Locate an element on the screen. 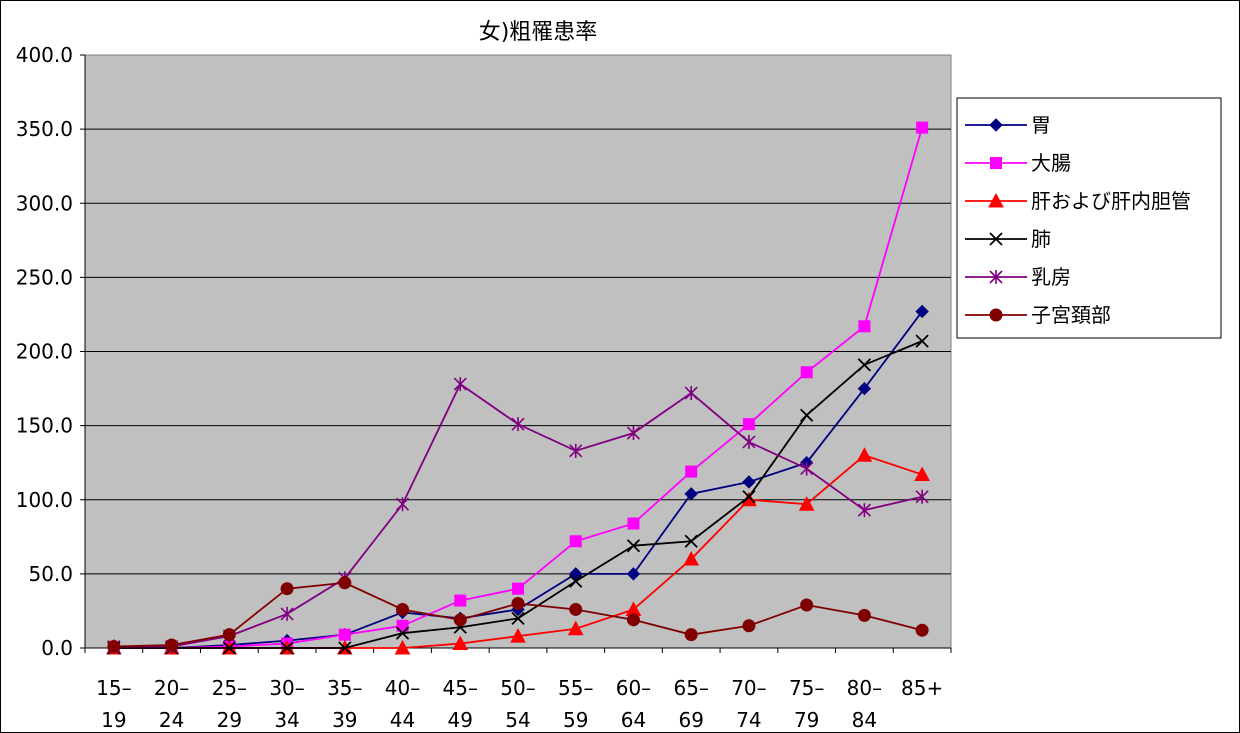 The height and width of the screenshot is (733, 1240). y-tick-label: 350.0 is located at coordinates (44, 129).